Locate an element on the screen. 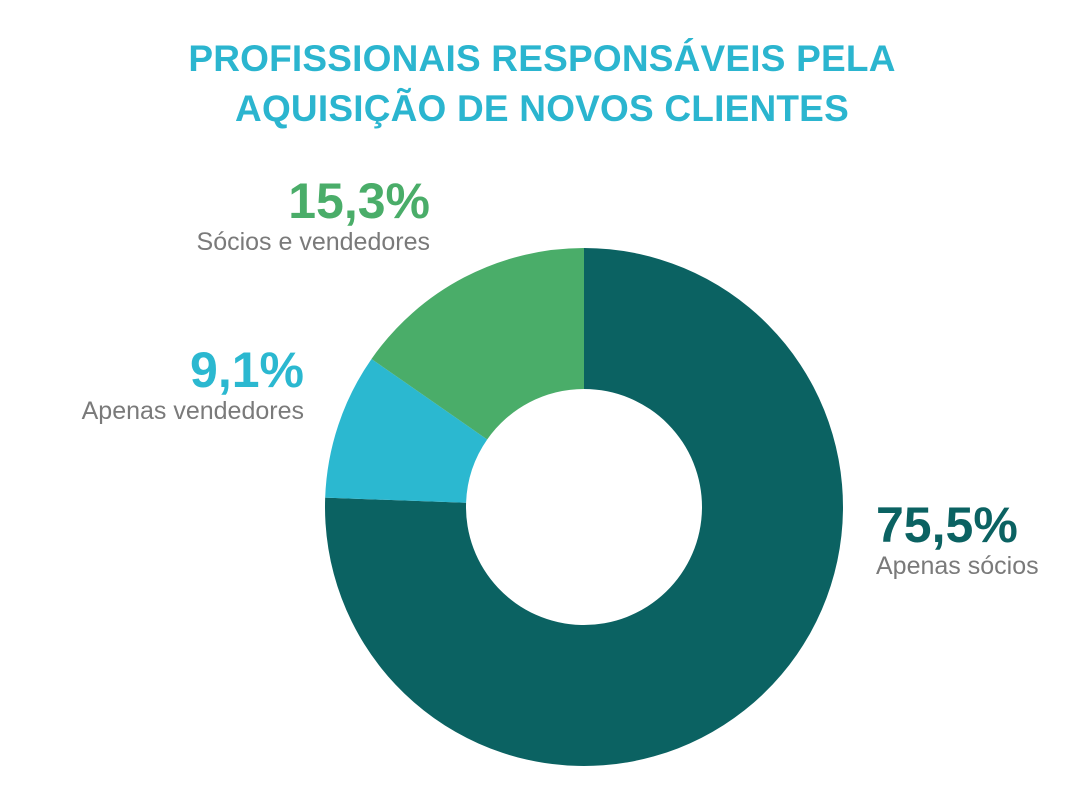 This screenshot has height=802, width=1084. value-label-socios-e-vendedores: 15,3% is located at coordinates (359, 201).